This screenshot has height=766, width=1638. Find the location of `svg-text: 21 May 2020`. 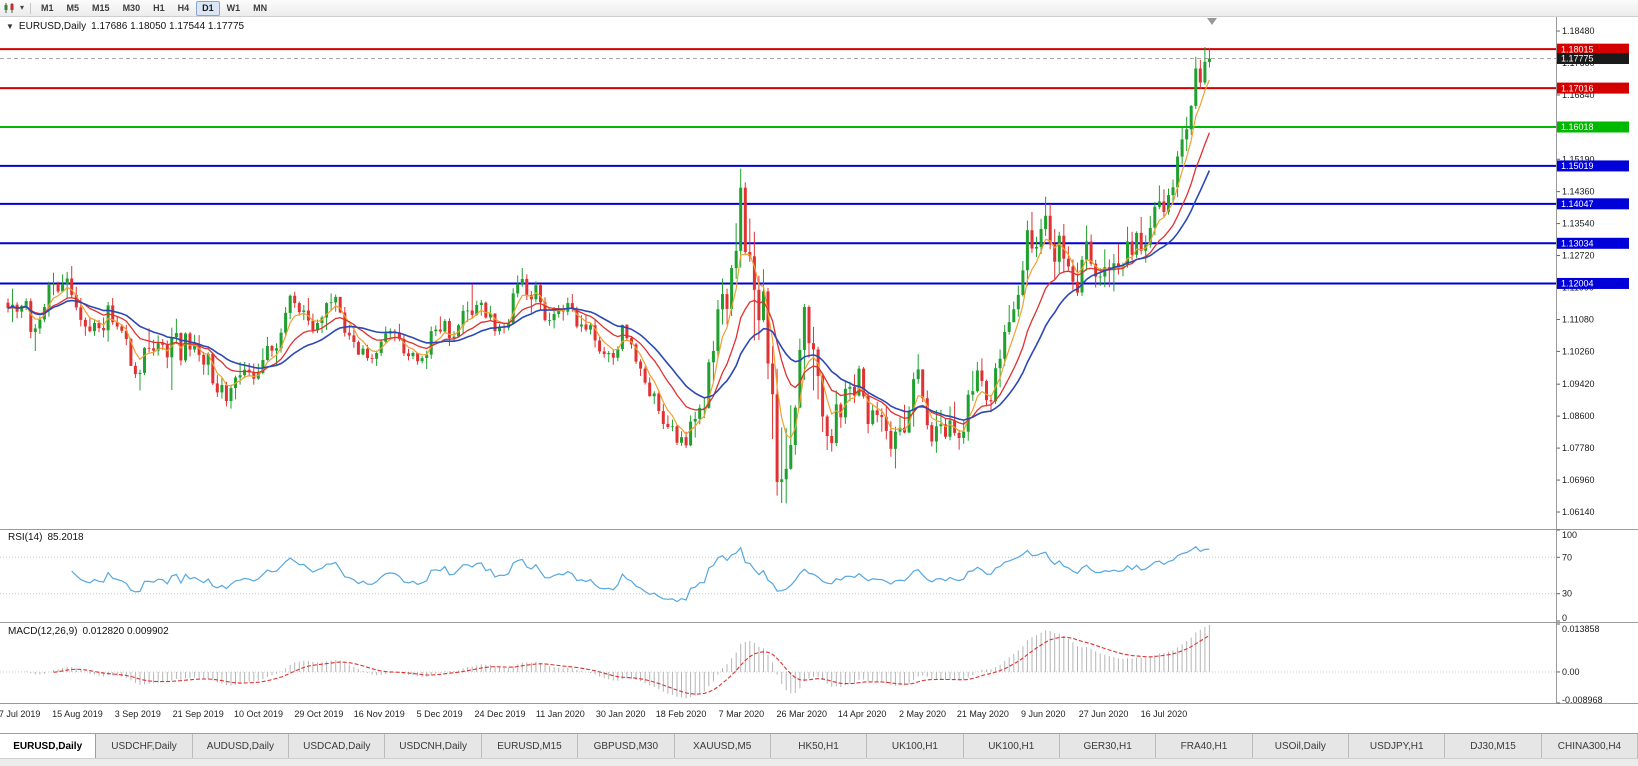

svg-text: 21 May 2020 is located at coordinates (983, 714).